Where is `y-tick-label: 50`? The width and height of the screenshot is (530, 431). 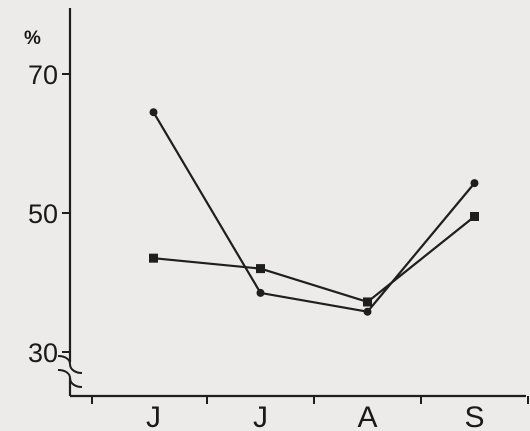
y-tick-label: 50 is located at coordinates (43, 214).